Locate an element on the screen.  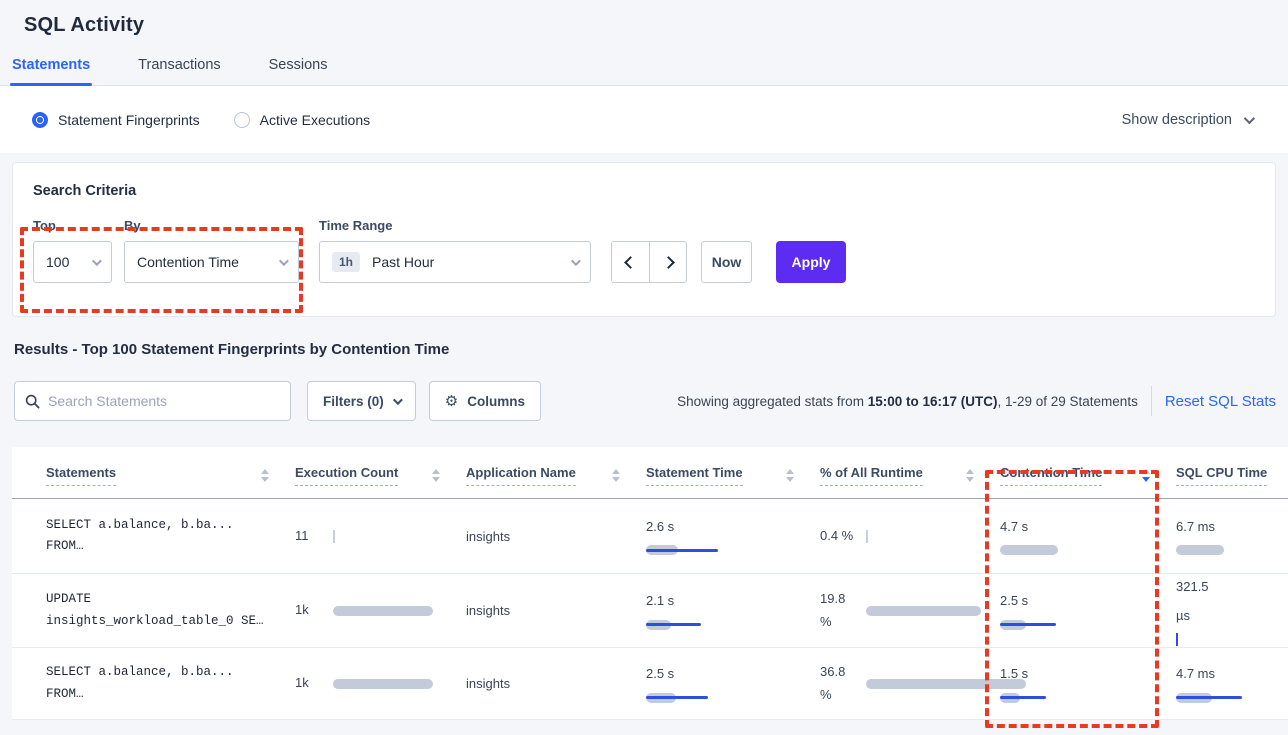
now-button: Now is located at coordinates (726, 262).